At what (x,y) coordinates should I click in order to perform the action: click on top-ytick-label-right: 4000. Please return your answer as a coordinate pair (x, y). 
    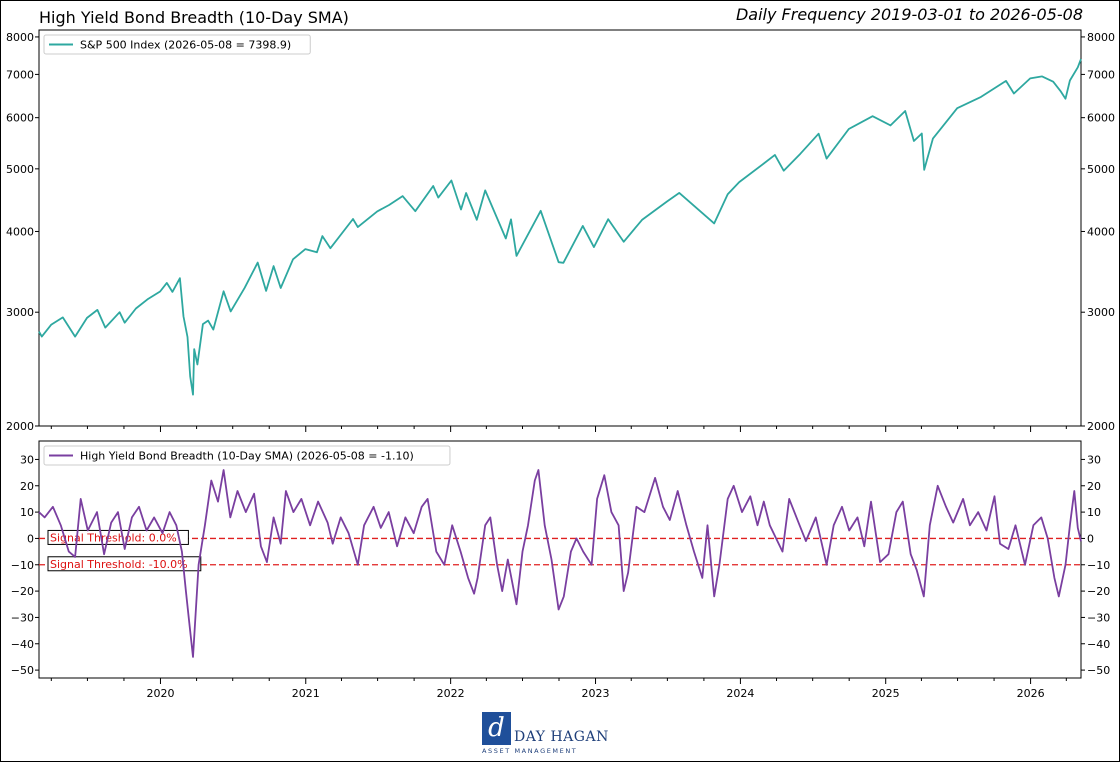
    Looking at the image, I should click on (1101, 231).